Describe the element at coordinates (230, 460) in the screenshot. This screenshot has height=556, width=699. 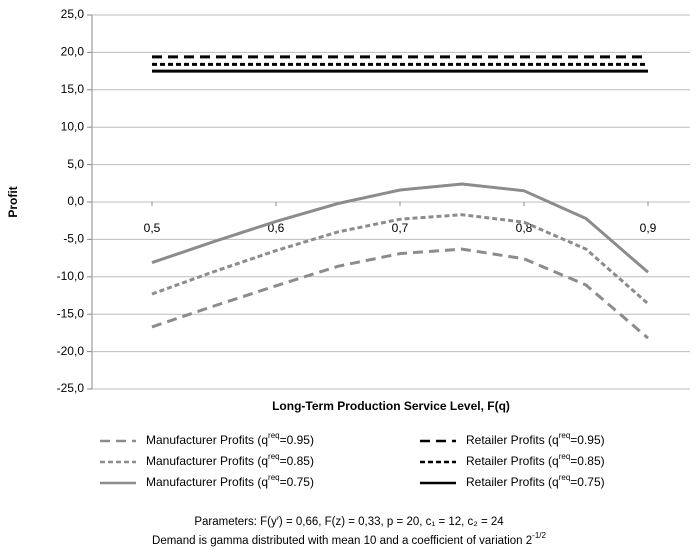
I see `legend-label: Manufacturer Profits (qreq=0.85)` at that location.